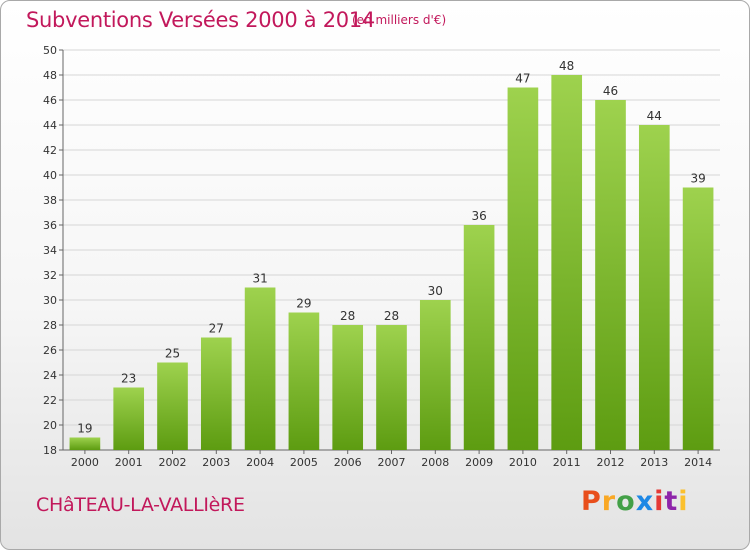 The height and width of the screenshot is (550, 750). What do you see at coordinates (50, 50) in the screenshot?
I see `y-tick-label: 50` at bounding box center [50, 50].